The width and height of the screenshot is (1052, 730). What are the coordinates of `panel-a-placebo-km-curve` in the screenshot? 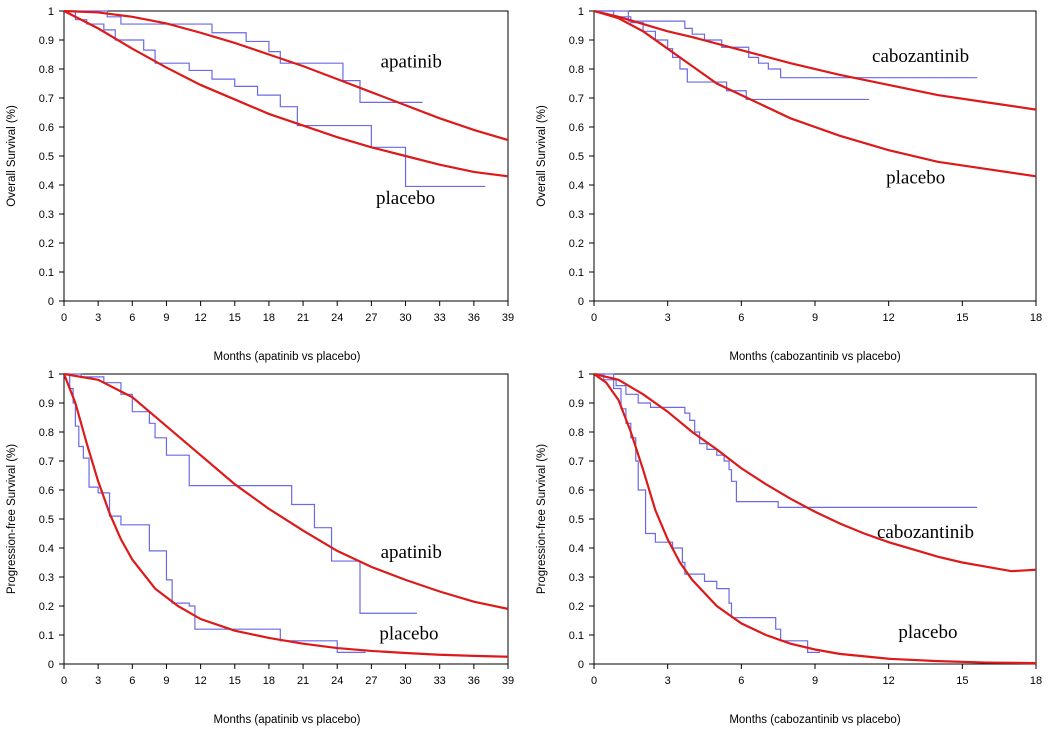 It's located at (275, 99).